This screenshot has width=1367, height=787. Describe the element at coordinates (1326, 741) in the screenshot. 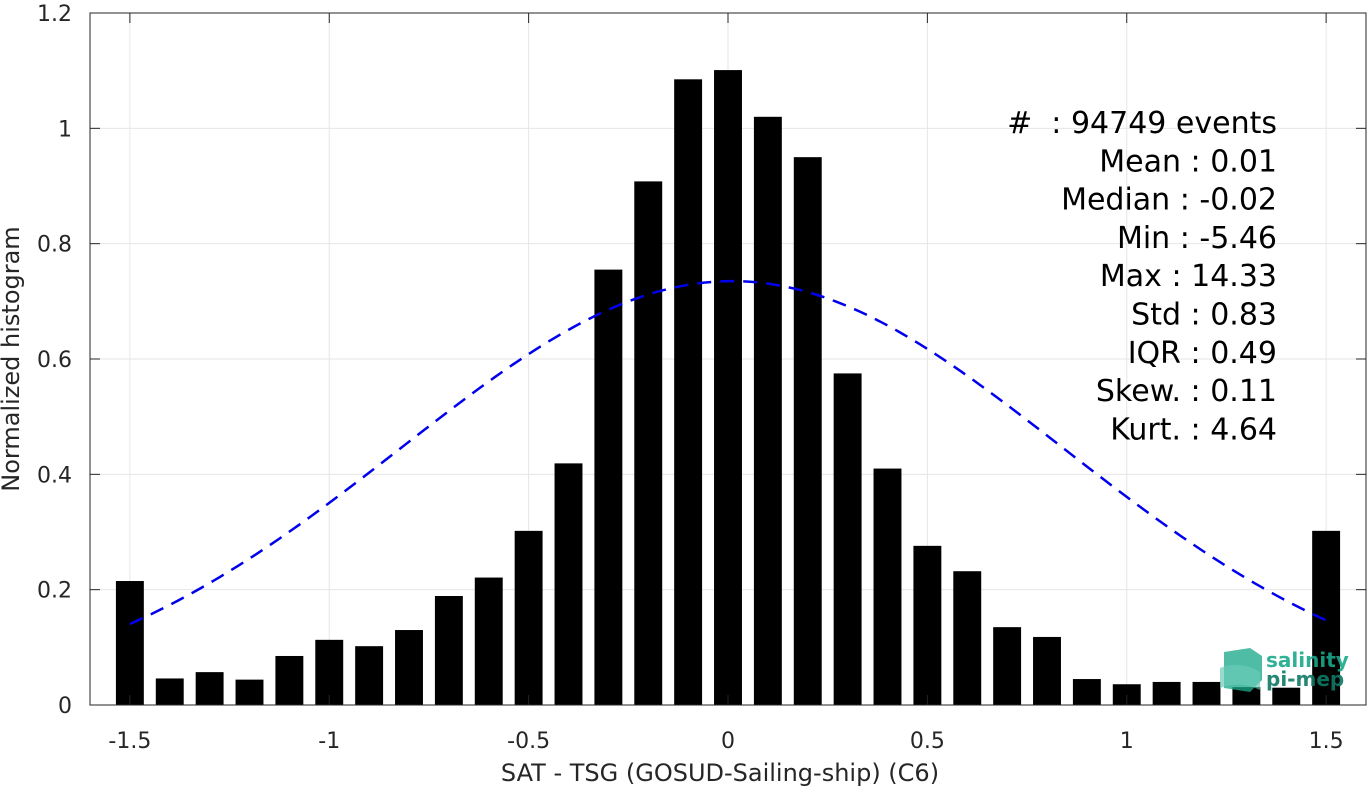

I see `x-tick-label-6: 1.5` at that location.